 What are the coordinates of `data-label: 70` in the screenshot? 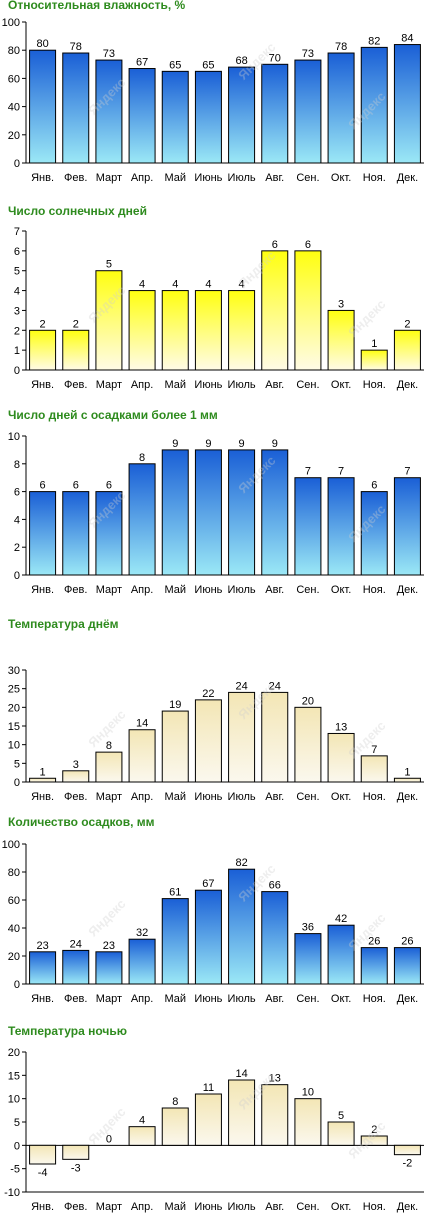 It's located at (275, 58).